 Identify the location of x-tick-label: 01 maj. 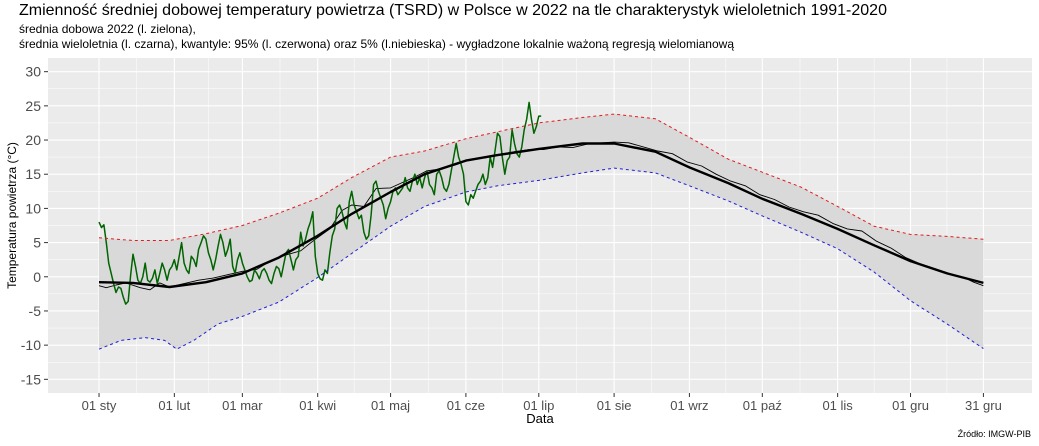
(390, 405).